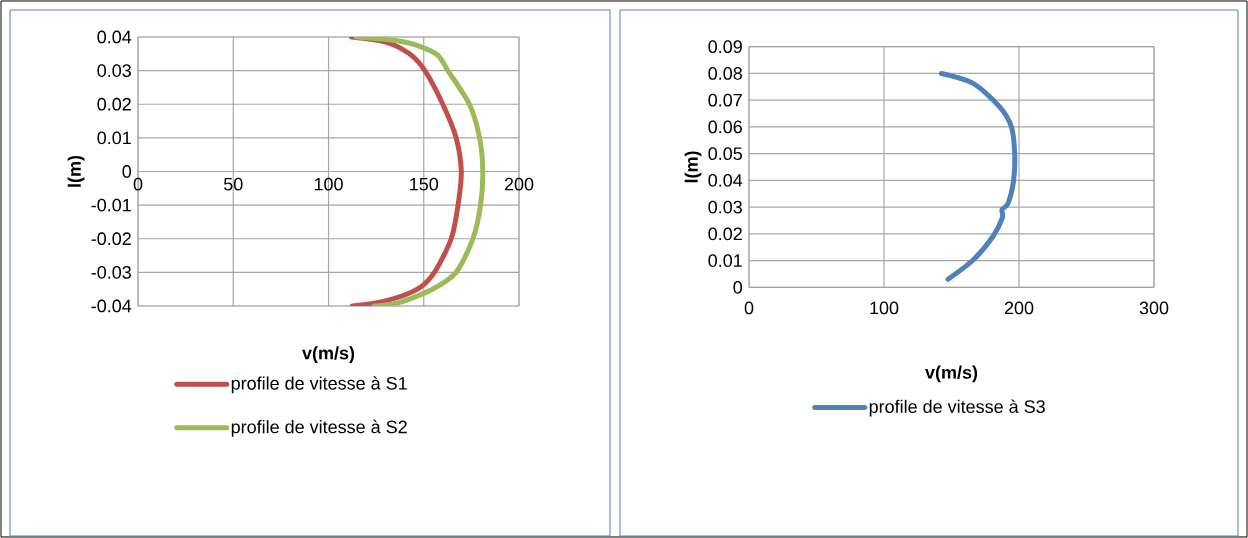  Describe the element at coordinates (1154, 308) in the screenshot. I see `x-tick-label: 300` at that location.